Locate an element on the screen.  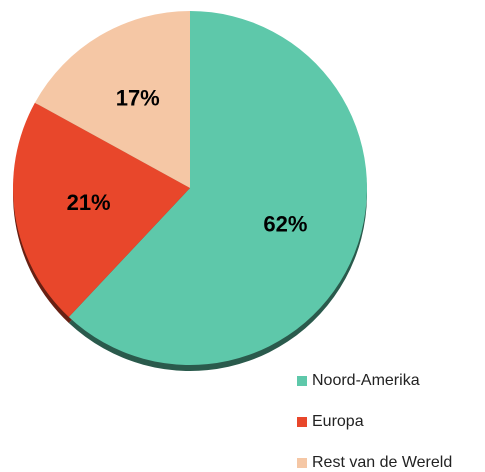
slice is located at coordinates (112, 99).